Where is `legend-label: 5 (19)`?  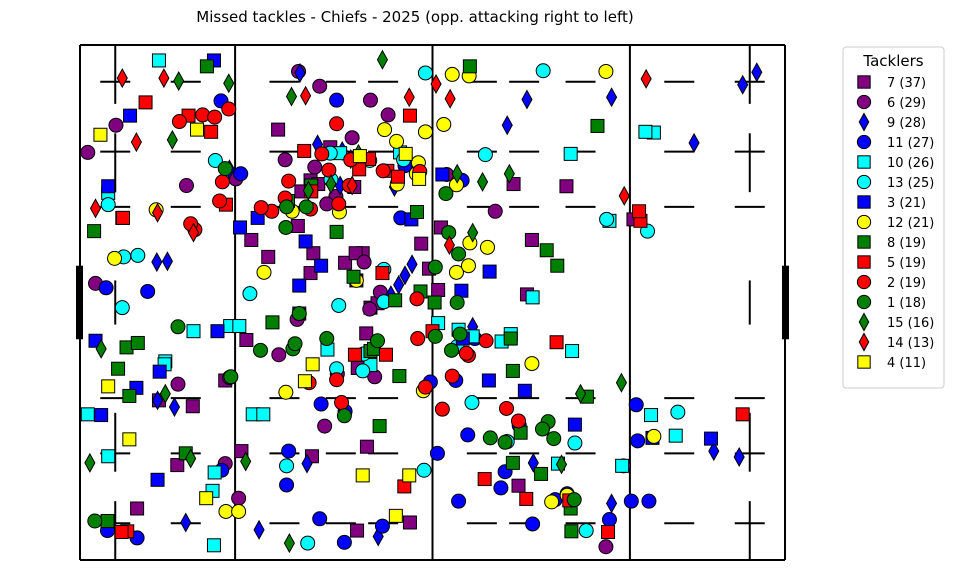 legend-label: 5 (19) is located at coordinates (906, 263).